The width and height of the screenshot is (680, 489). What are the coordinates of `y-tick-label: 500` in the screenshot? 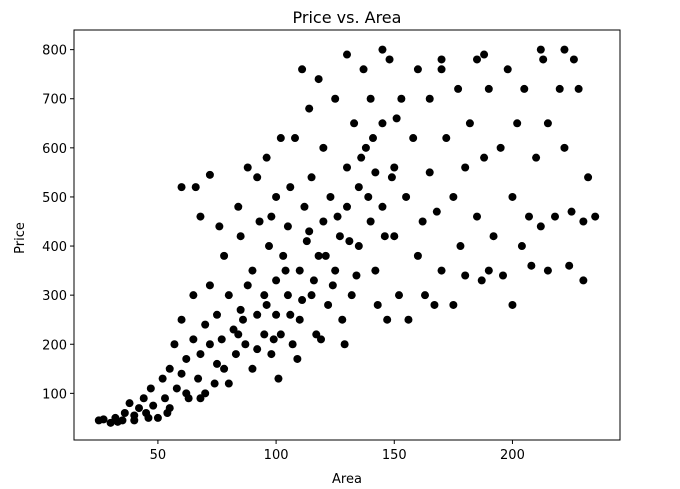 It's located at (54, 198).